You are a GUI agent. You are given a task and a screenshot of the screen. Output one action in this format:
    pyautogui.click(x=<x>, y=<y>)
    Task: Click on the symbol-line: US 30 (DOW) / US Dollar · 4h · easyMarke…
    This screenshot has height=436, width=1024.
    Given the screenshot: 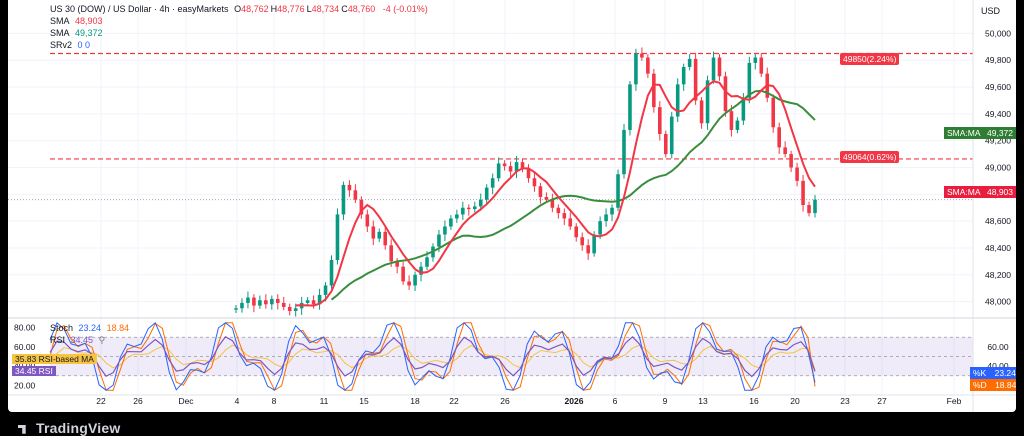 What is the action you would take?
    pyautogui.click(x=139, y=9)
    